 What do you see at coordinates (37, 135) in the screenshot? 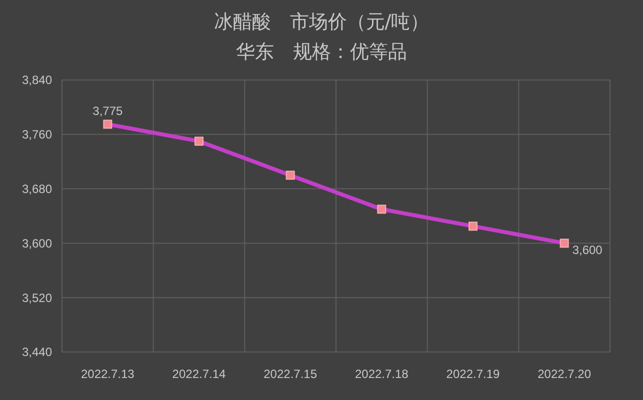
I see `y-tick-label: 3,760` at bounding box center [37, 135].